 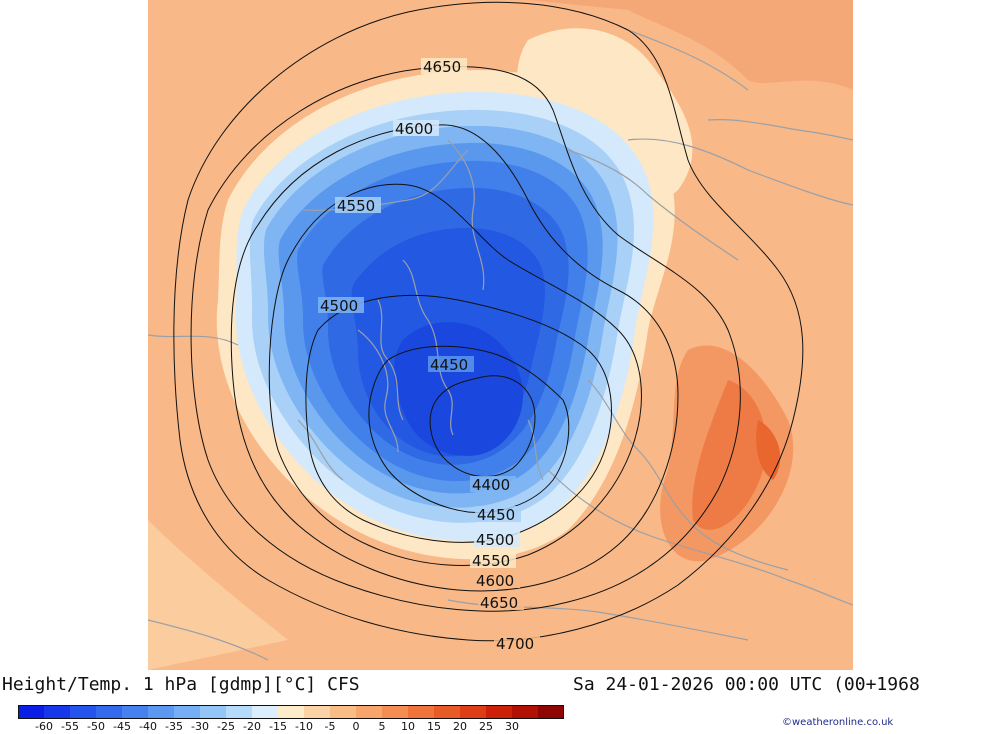 I want to click on contour-label: 4400, so click(x=491, y=485).